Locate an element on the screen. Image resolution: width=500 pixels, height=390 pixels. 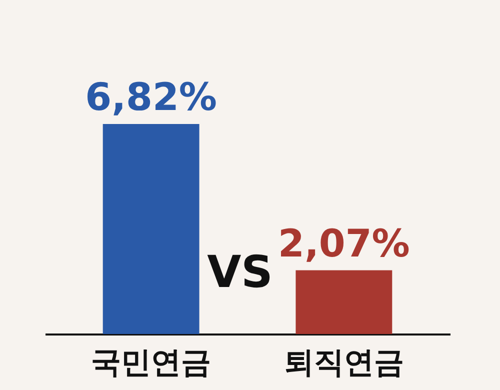
x-tick-label: 국민연금 is located at coordinates (151, 363).